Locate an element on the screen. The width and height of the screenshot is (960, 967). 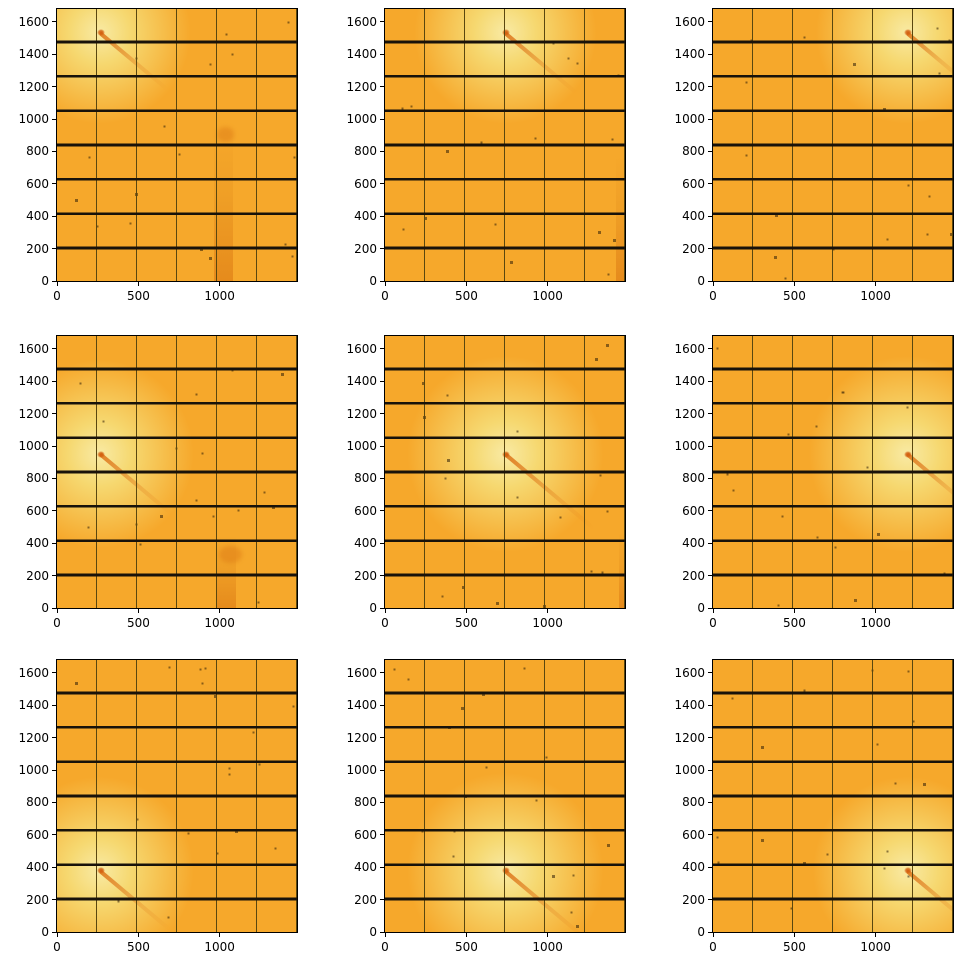
subplot-r2c2: 0 500 1000 0 200 400 600 800 1000 1200 1400 1600 is located at coordinates (814, 806).